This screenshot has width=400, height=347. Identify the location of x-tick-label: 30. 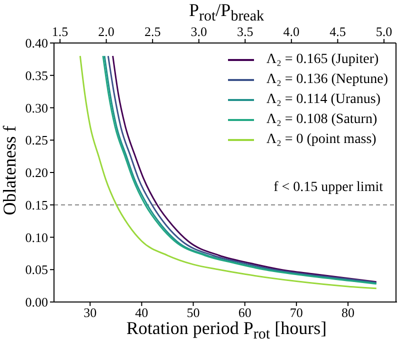
(90, 312).